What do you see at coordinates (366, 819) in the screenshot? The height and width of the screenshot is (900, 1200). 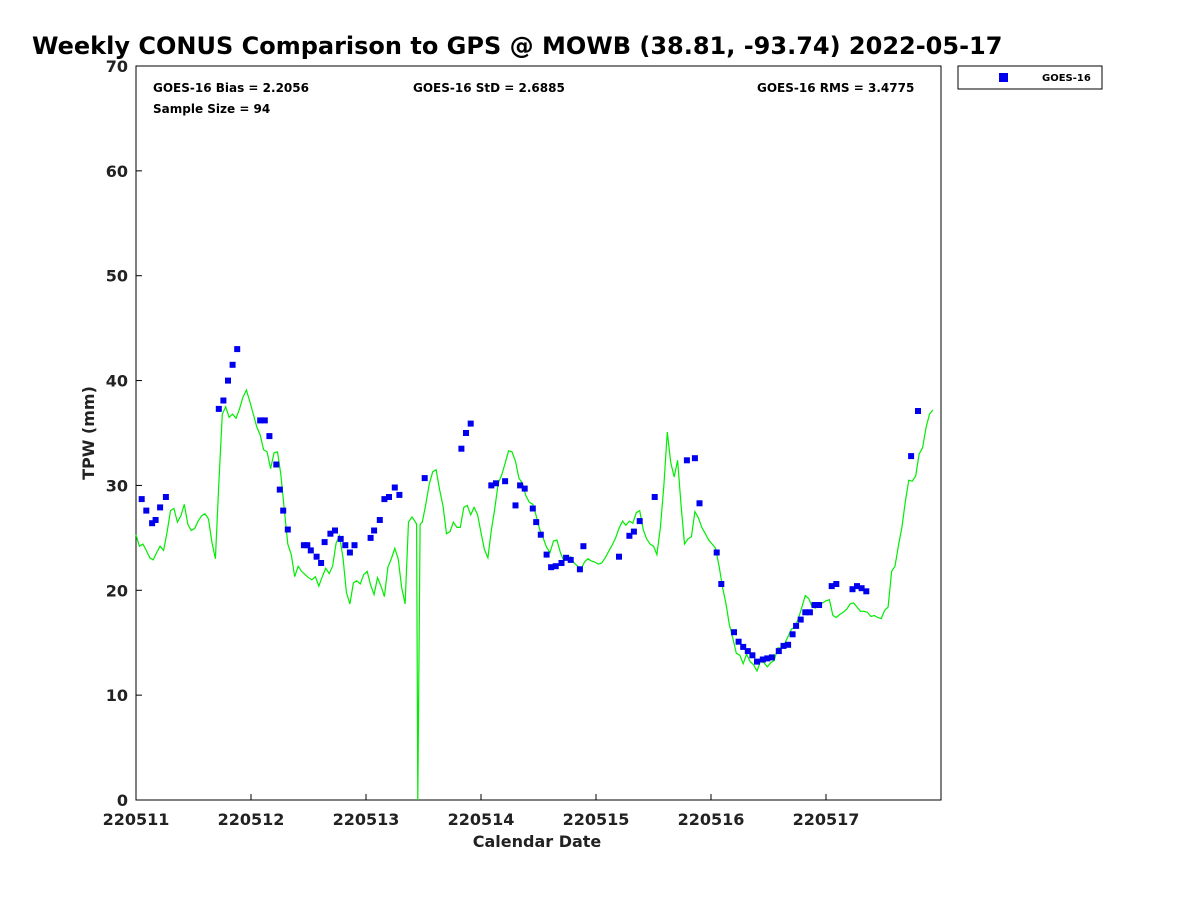 I see `x-tick-label: 220513` at bounding box center [366, 819].